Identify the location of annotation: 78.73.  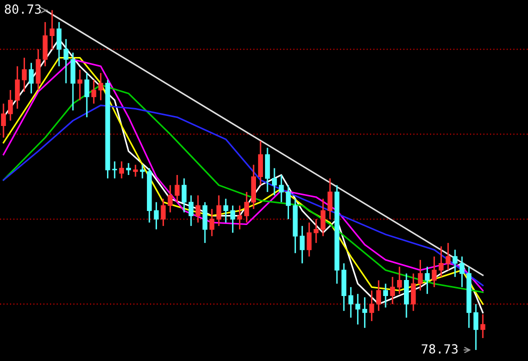
(440, 349).